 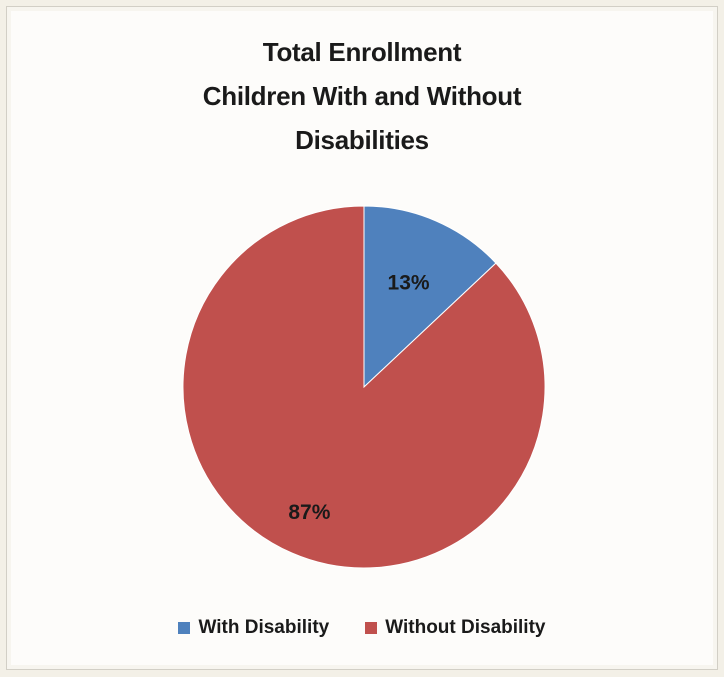 I want to click on legend-swatch-with-disability, so click(x=184, y=628).